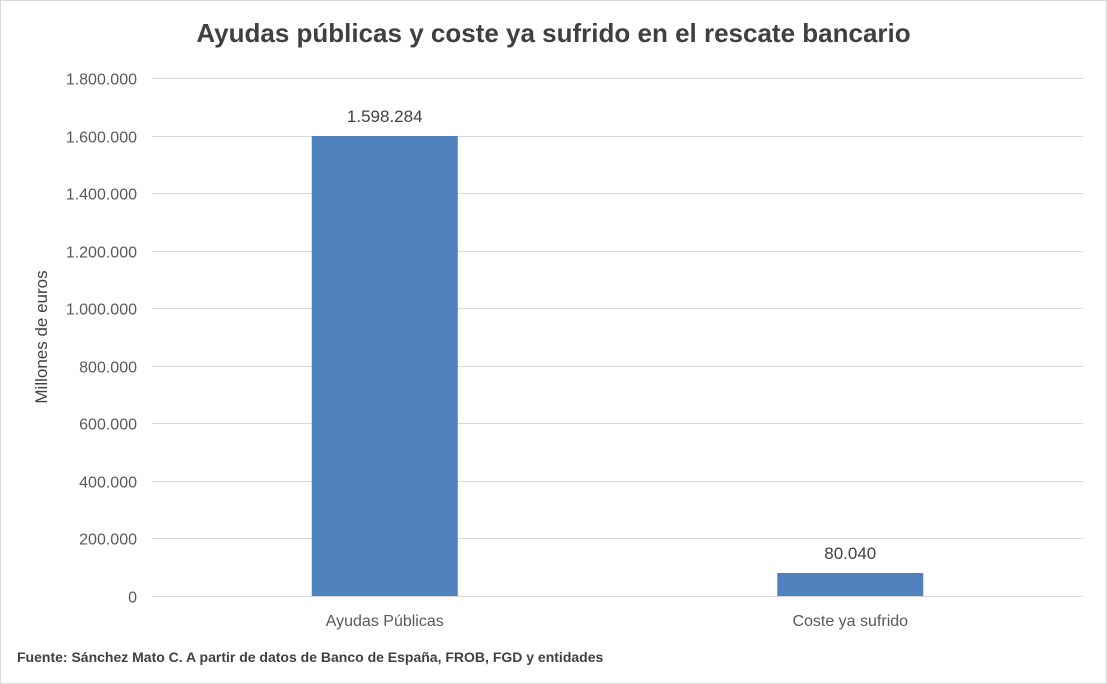 This screenshot has height=684, width=1107. I want to click on y-tick-label: 600.000, so click(108, 425).